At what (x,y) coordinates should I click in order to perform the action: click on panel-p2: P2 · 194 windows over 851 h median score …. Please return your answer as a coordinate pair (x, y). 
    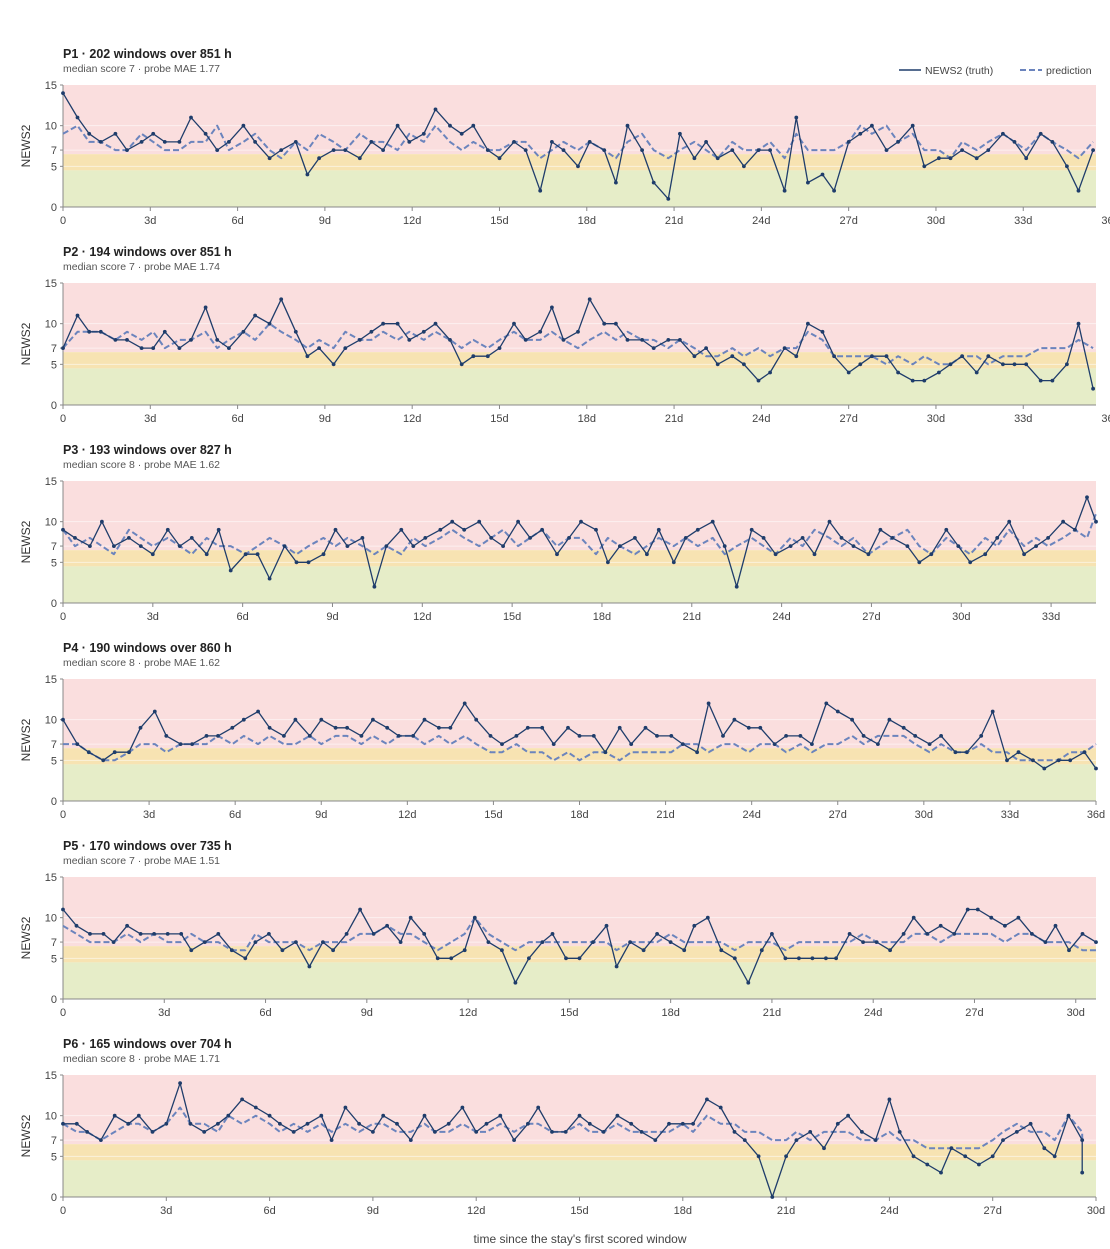
    Looking at the image, I should click on (564, 335).